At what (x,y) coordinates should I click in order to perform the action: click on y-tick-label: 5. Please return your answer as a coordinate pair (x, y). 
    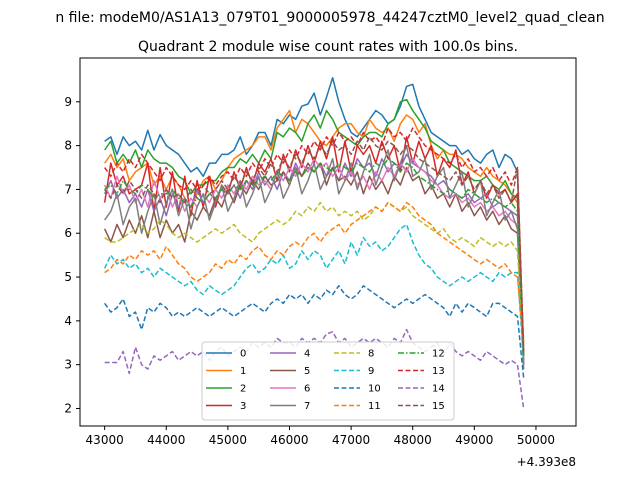
    Looking at the image, I should click on (68, 277).